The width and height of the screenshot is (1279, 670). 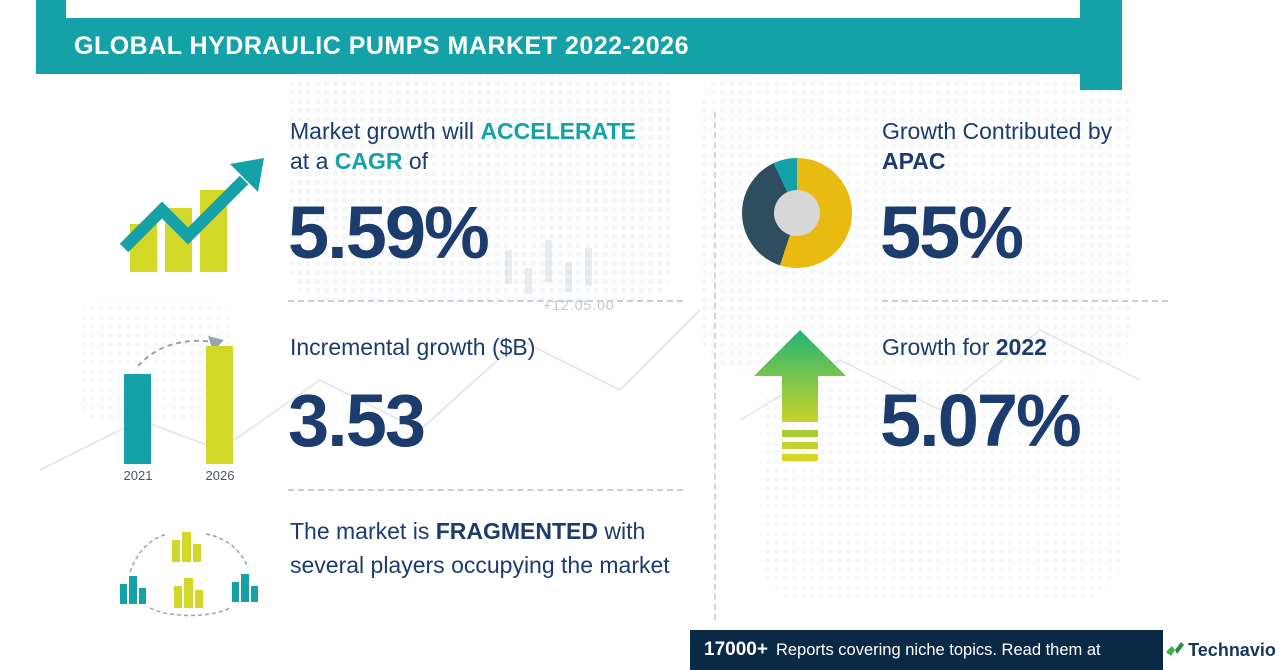 What do you see at coordinates (516, 531) in the screenshot?
I see `fragmented-highlight: FRAGMENTED` at bounding box center [516, 531].